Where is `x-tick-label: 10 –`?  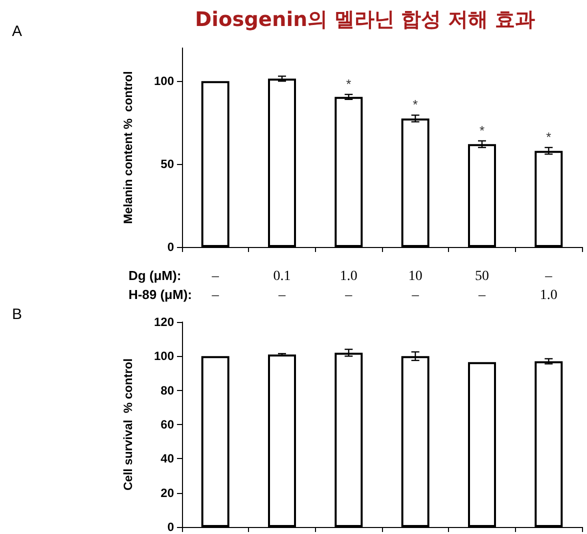 x-tick-label: 10 – is located at coordinates (415, 286).